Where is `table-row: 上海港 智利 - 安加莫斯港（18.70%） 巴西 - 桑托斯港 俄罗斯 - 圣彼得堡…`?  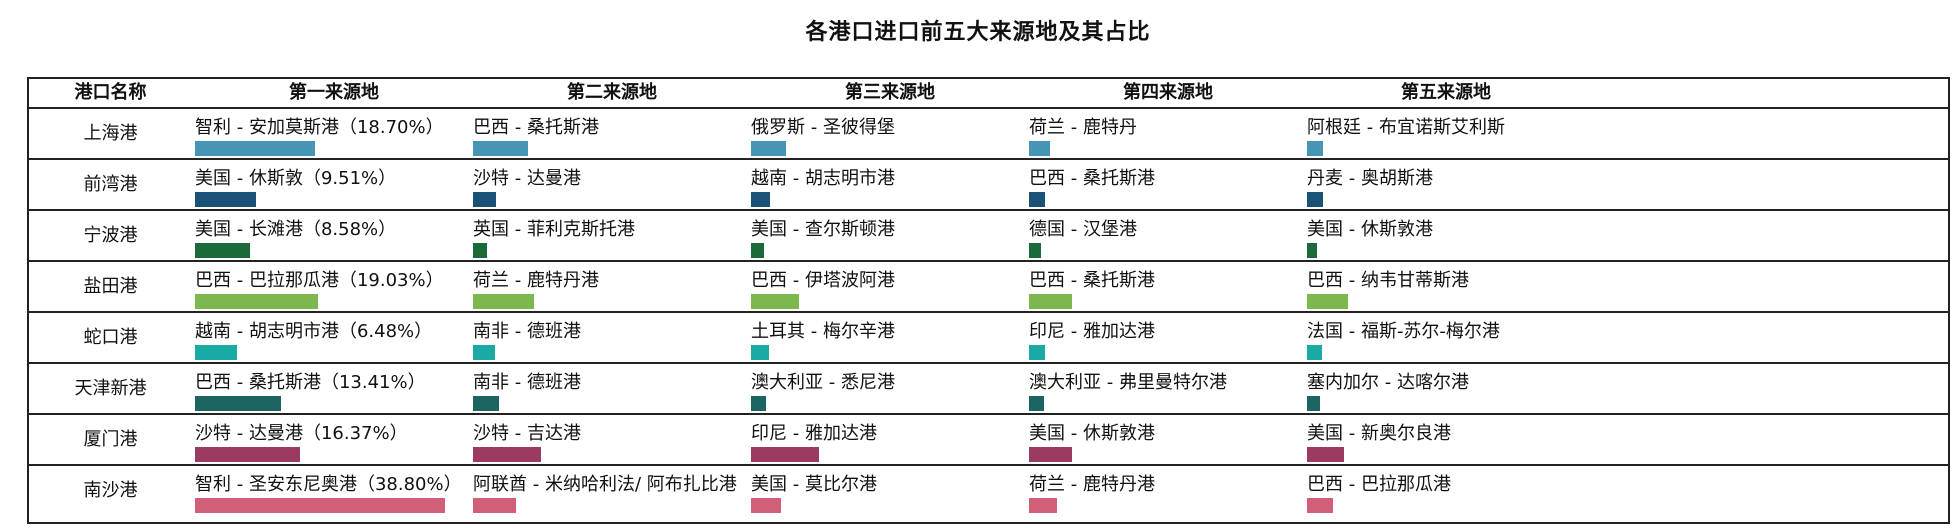 table-row: 上海港 智利 - 安加莫斯港（18.70%） 巴西 - 桑托斯港 俄罗斯 - 圣彼得堡… is located at coordinates (988, 134).